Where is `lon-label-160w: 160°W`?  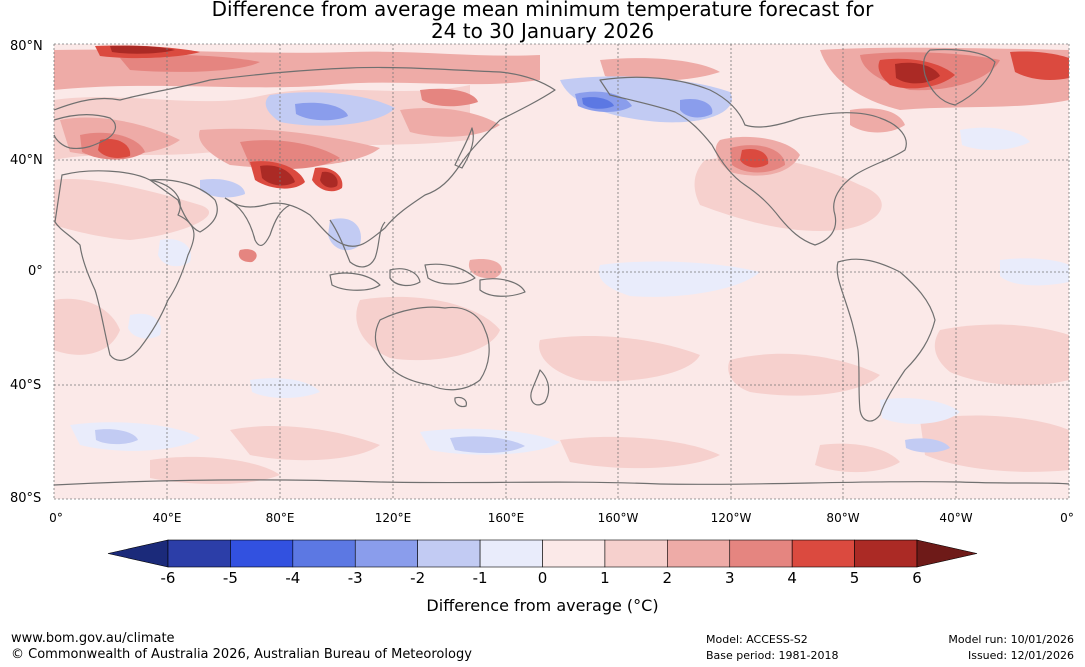
lon-label-160w: 160°W is located at coordinates (618, 518).